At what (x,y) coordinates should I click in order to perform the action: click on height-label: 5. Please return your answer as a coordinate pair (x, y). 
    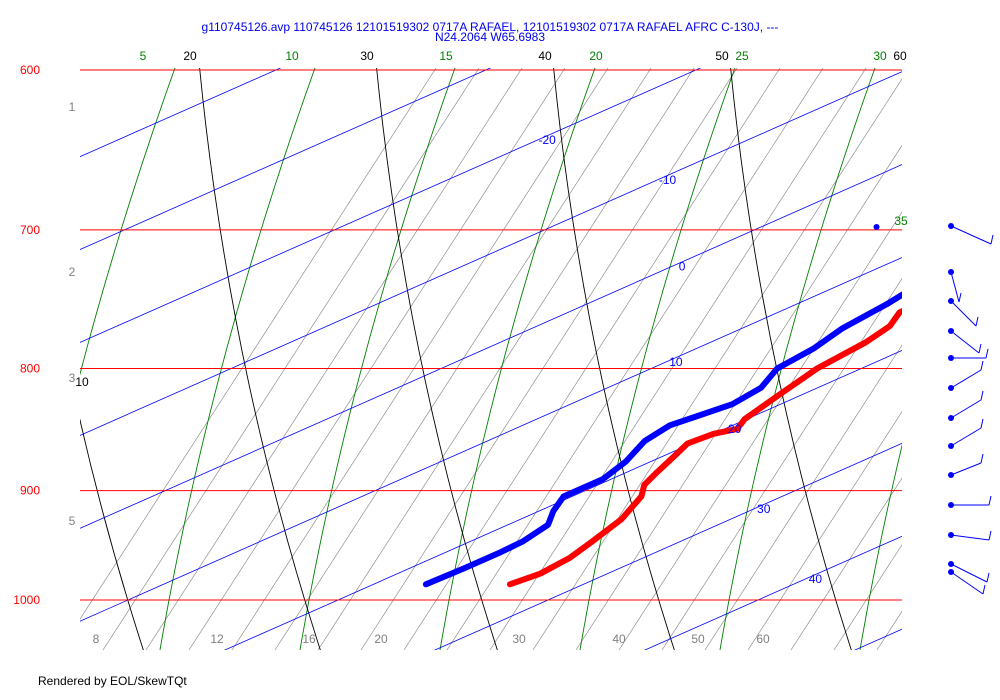
    Looking at the image, I should click on (72, 521).